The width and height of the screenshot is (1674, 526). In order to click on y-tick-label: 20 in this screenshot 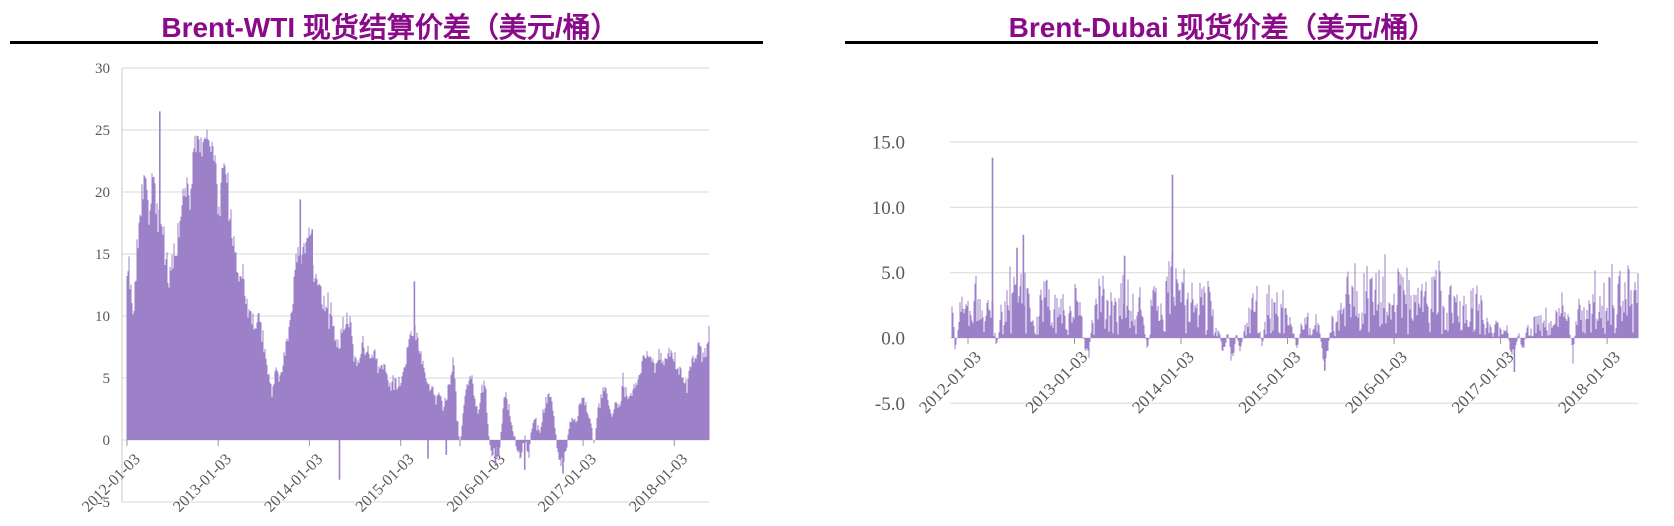, I will do `click(102, 193)`.